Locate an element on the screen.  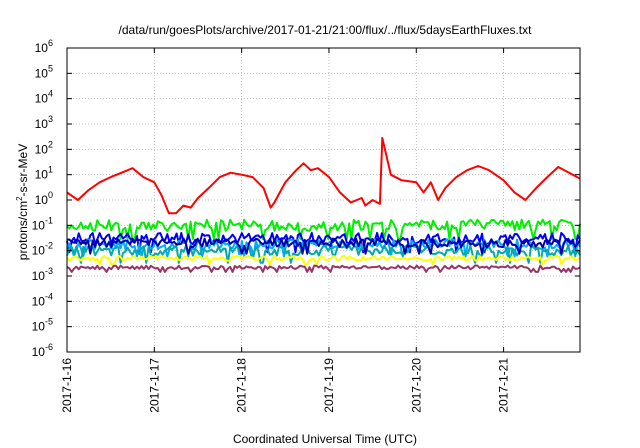
x-axis-label: Coordinated Universal Time (UTC) is located at coordinates (325, 439).